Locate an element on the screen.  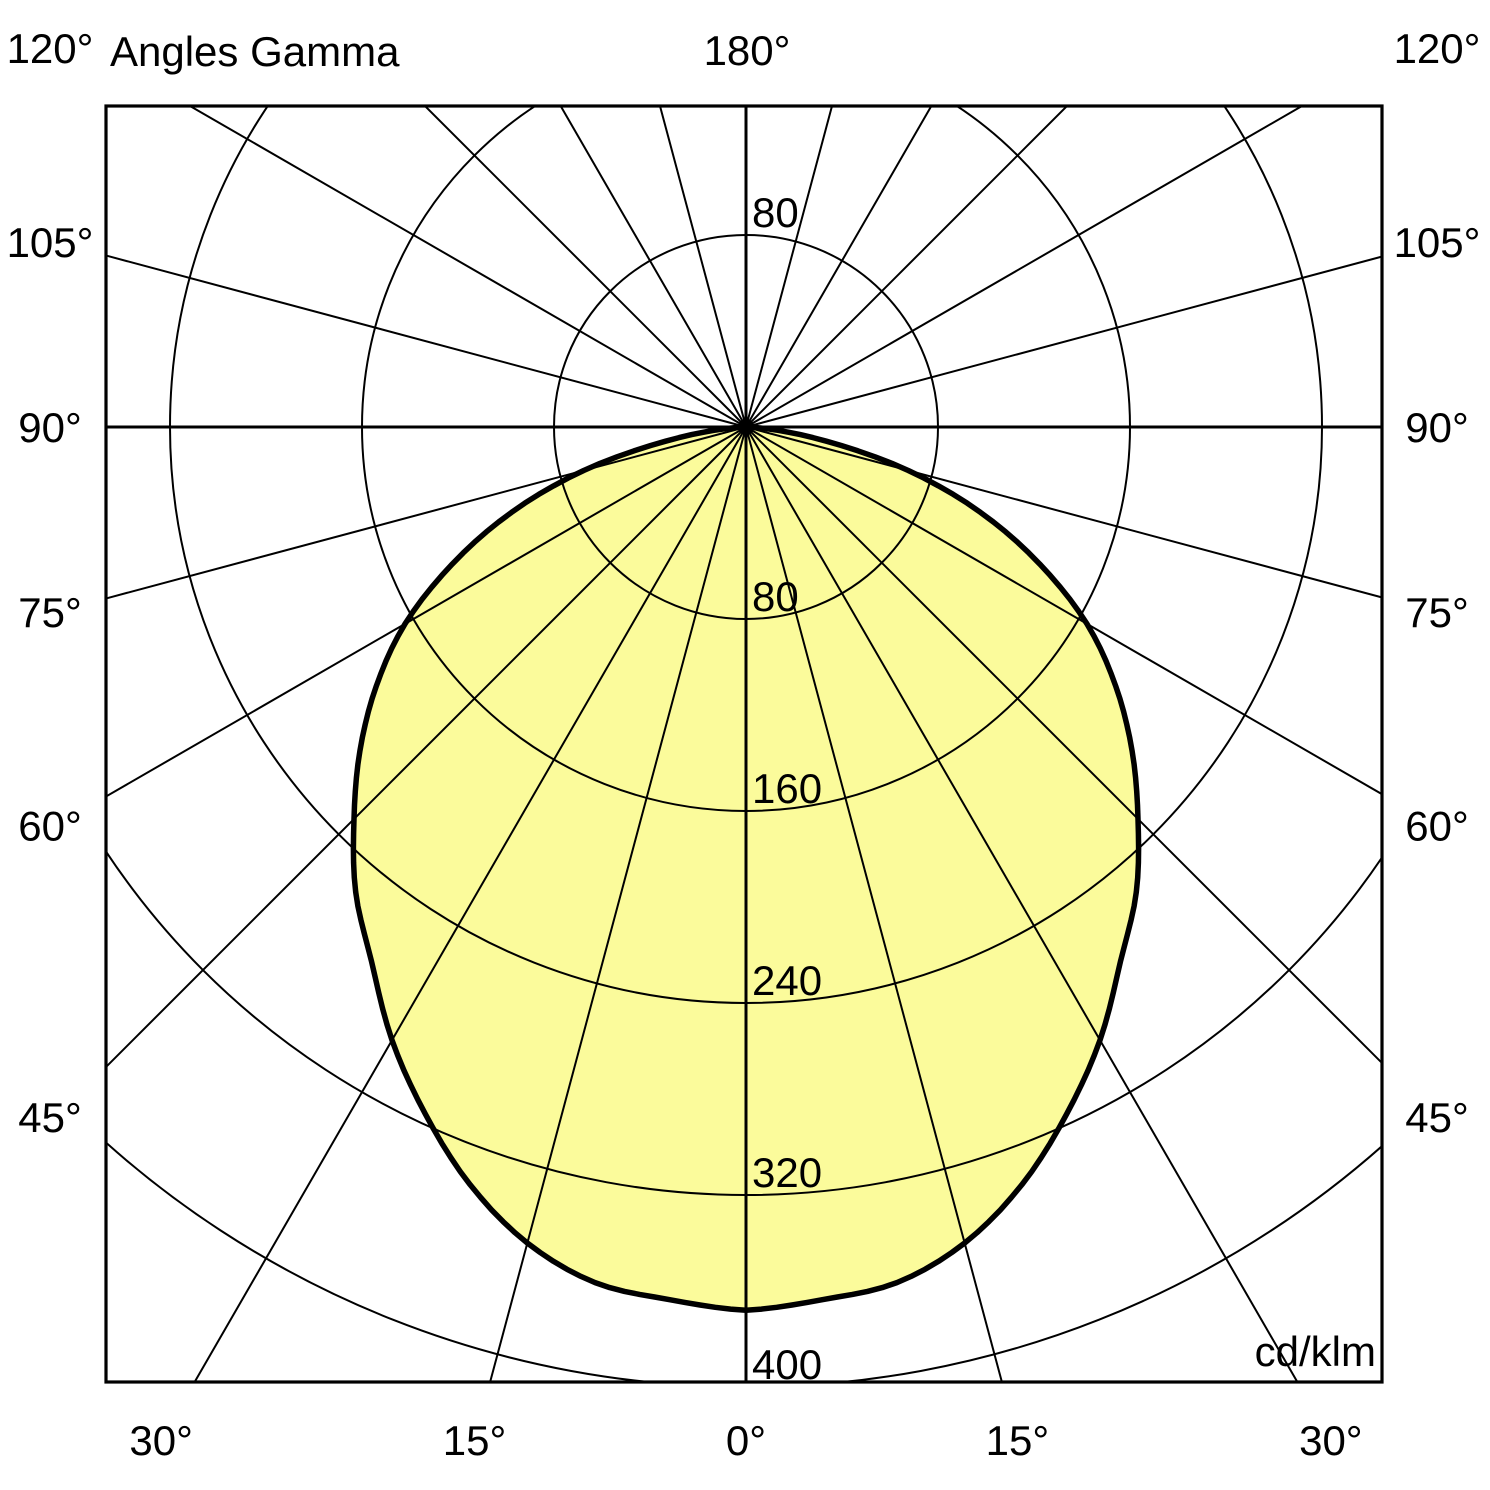
gamma-label-bottom-c0: 0° is located at coordinates (746, 1440).